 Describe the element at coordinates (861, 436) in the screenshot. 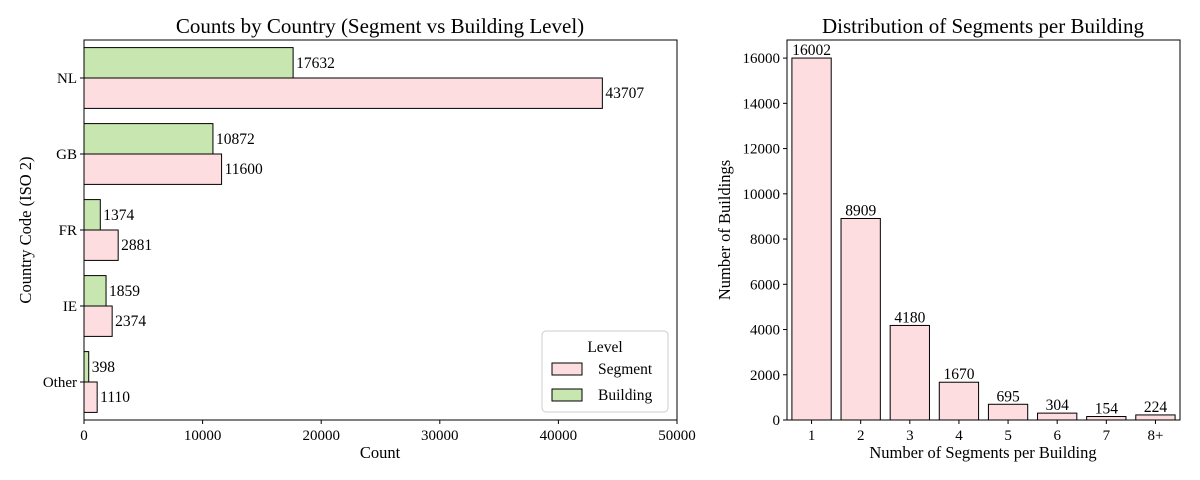

I see `x-tick-label-2: 2` at that location.